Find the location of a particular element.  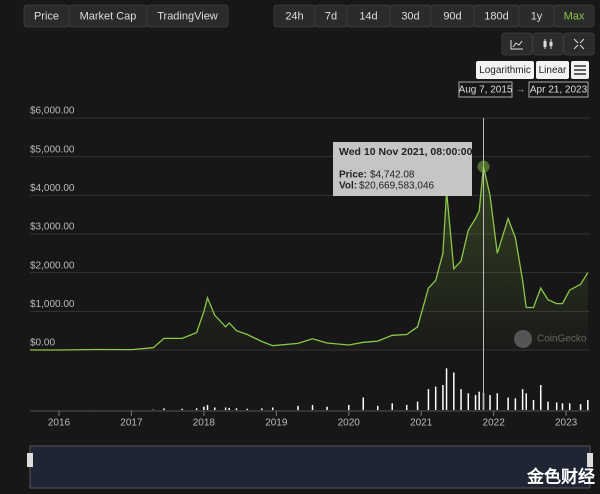

y-tick-label: $5,000.00 is located at coordinates (52, 149).